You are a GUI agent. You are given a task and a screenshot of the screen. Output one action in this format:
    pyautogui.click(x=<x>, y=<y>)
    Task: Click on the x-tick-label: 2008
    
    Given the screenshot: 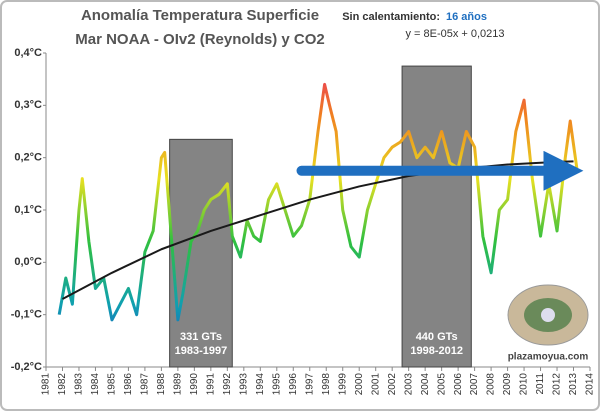 What is the action you would take?
    pyautogui.click(x=491, y=384)
    